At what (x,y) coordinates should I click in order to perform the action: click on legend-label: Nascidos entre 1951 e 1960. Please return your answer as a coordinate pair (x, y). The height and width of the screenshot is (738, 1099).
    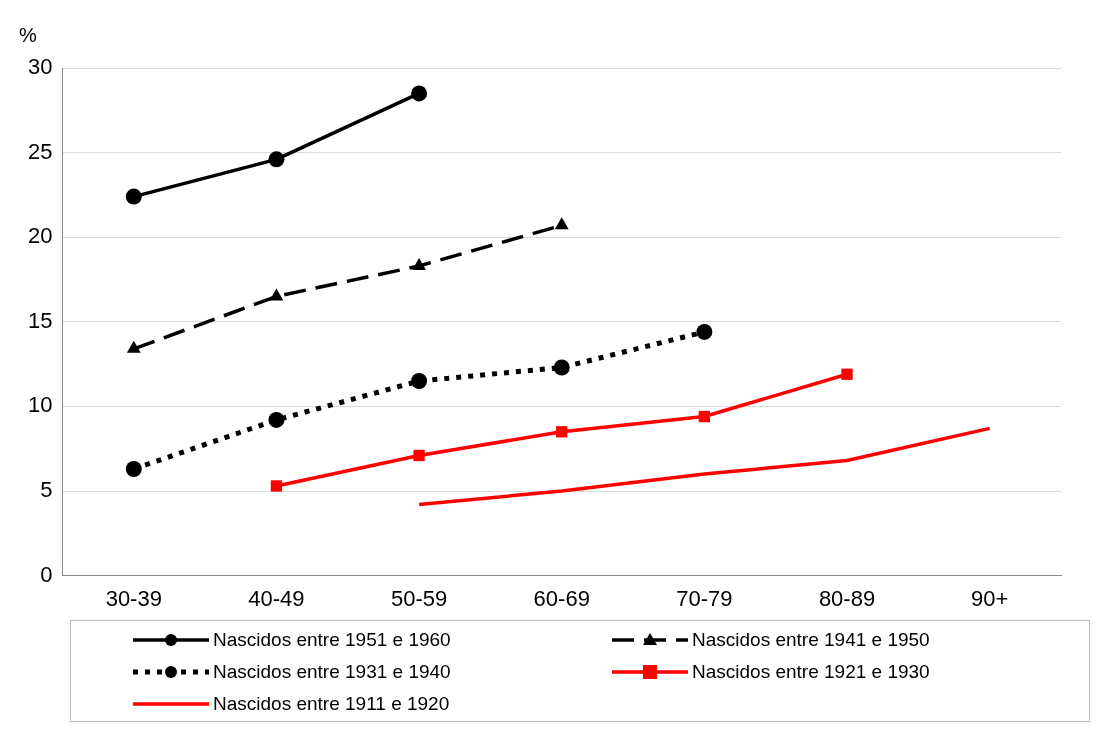
    Looking at the image, I should click on (332, 640).